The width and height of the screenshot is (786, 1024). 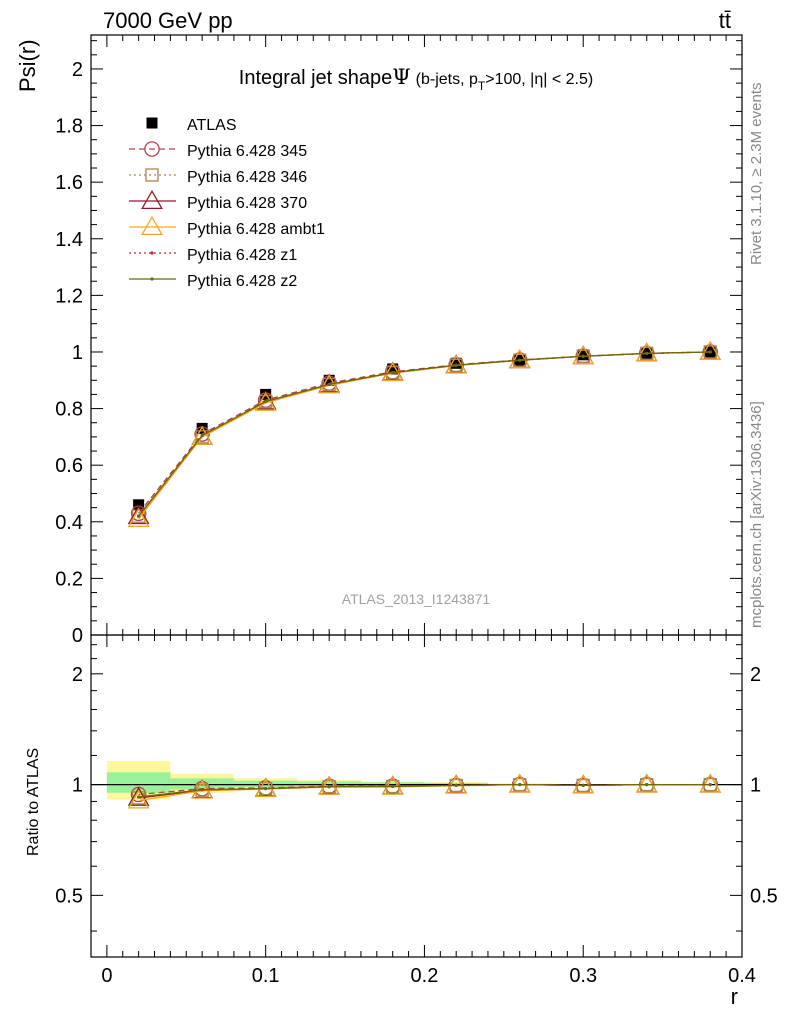 I want to click on ratio-y-tick-label: 0.5, so click(x=69, y=896).